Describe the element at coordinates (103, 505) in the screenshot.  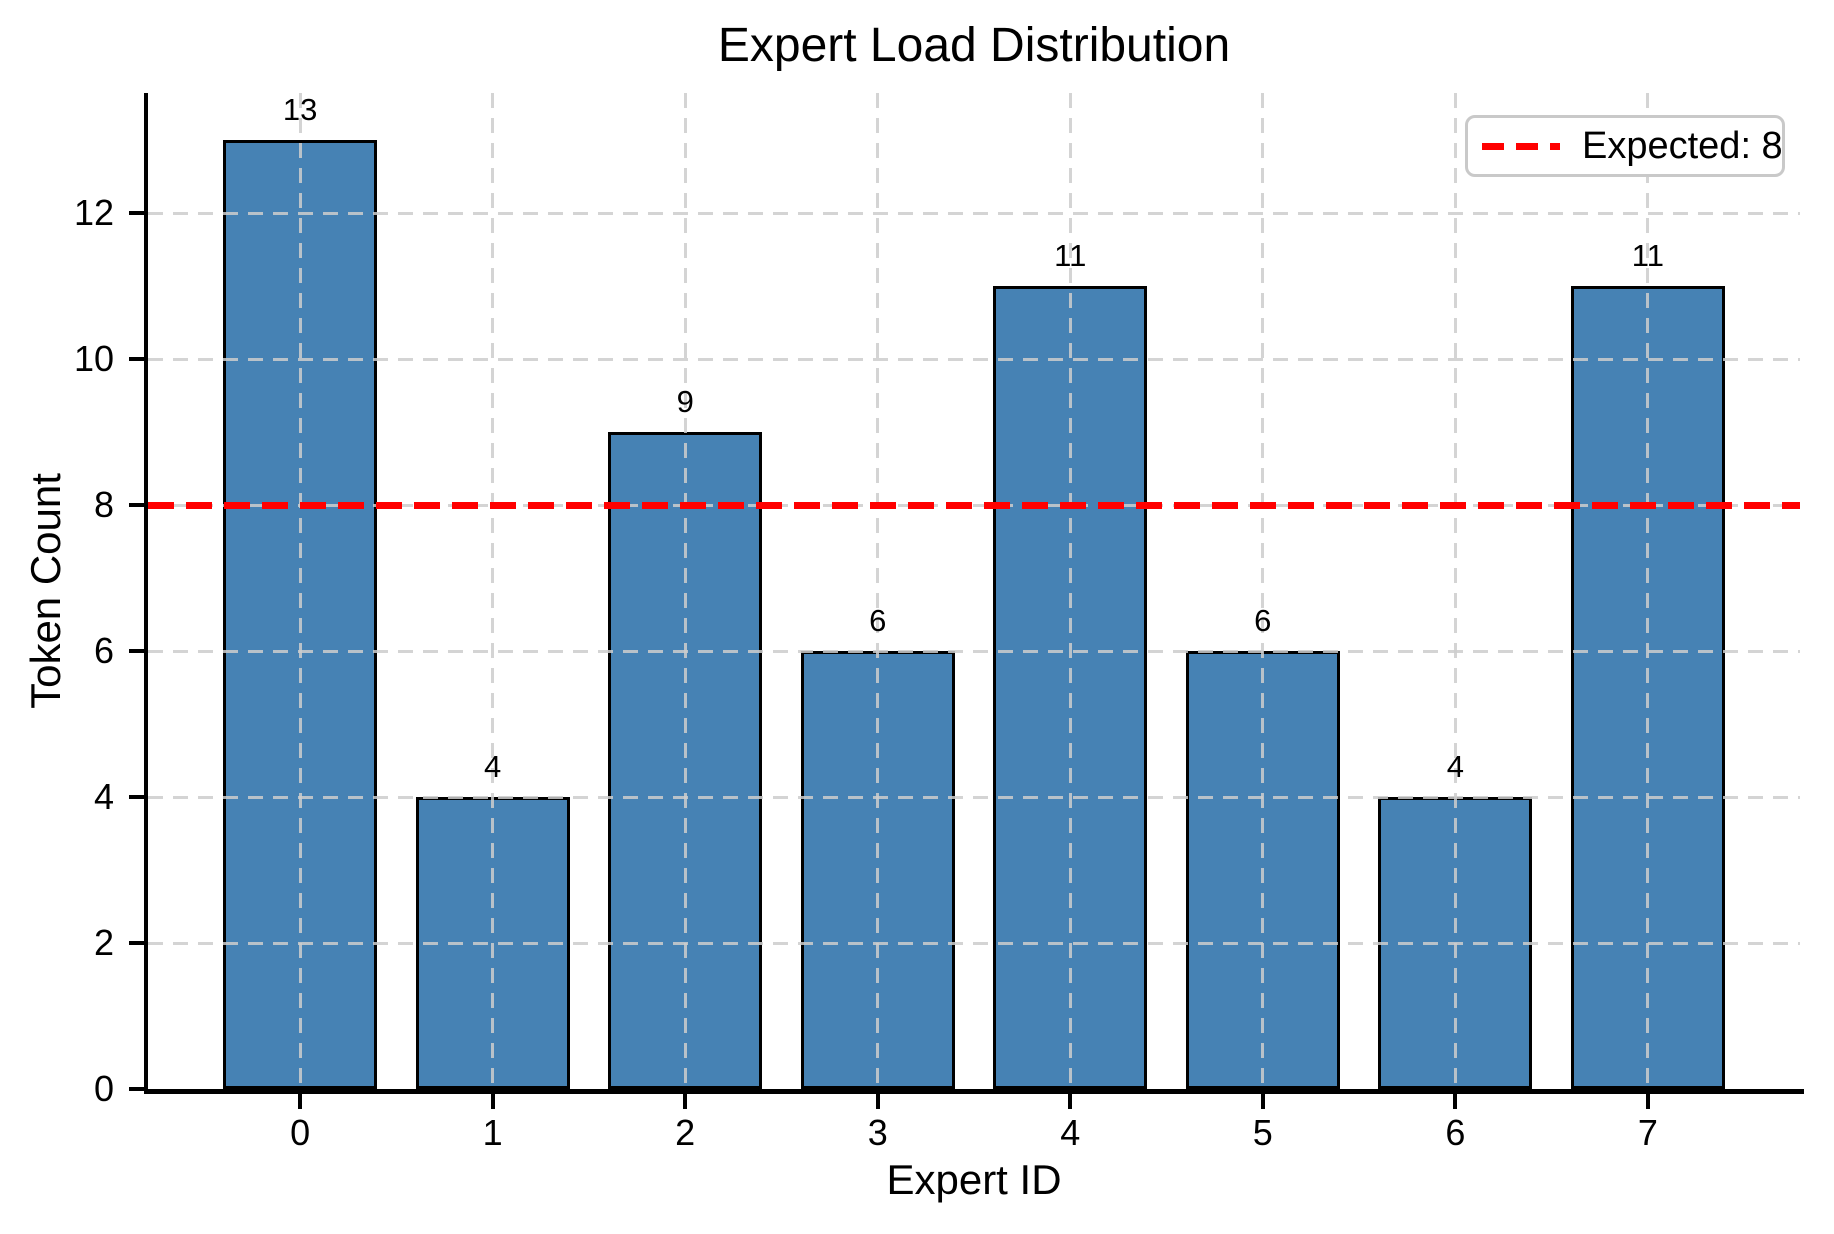
I see `y-tick-label: 8` at that location.